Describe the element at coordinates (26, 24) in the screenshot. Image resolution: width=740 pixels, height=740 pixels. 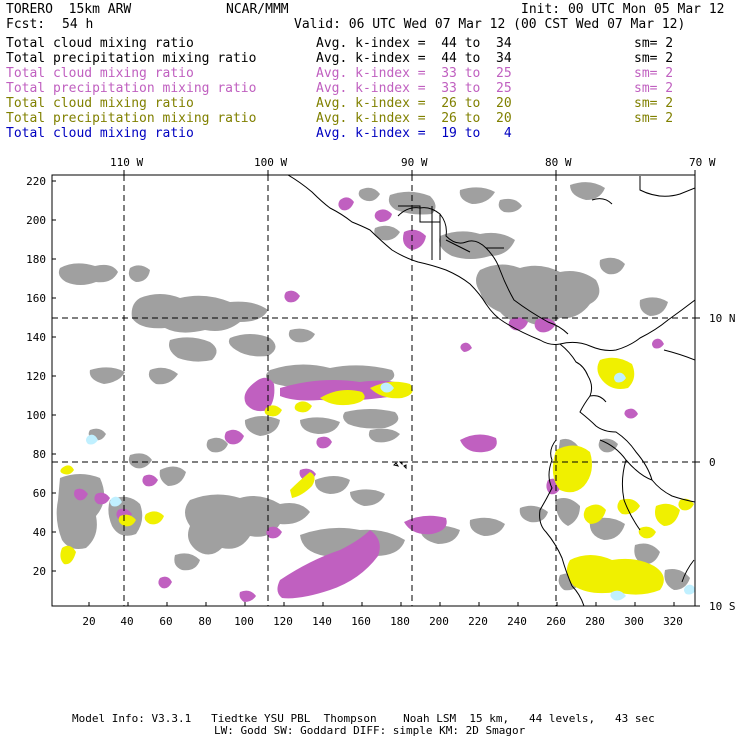
I see `forecast-label: Fcst:` at that location.